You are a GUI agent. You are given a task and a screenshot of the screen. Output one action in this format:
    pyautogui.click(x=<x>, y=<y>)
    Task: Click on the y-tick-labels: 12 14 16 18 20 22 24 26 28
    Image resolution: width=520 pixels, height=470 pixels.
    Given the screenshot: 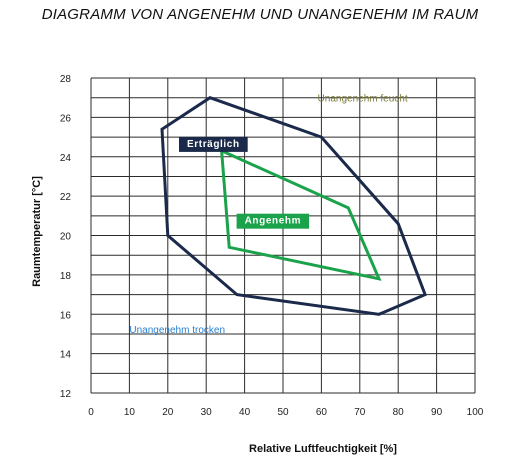 What is the action you would take?
    pyautogui.click(x=66, y=237)
    